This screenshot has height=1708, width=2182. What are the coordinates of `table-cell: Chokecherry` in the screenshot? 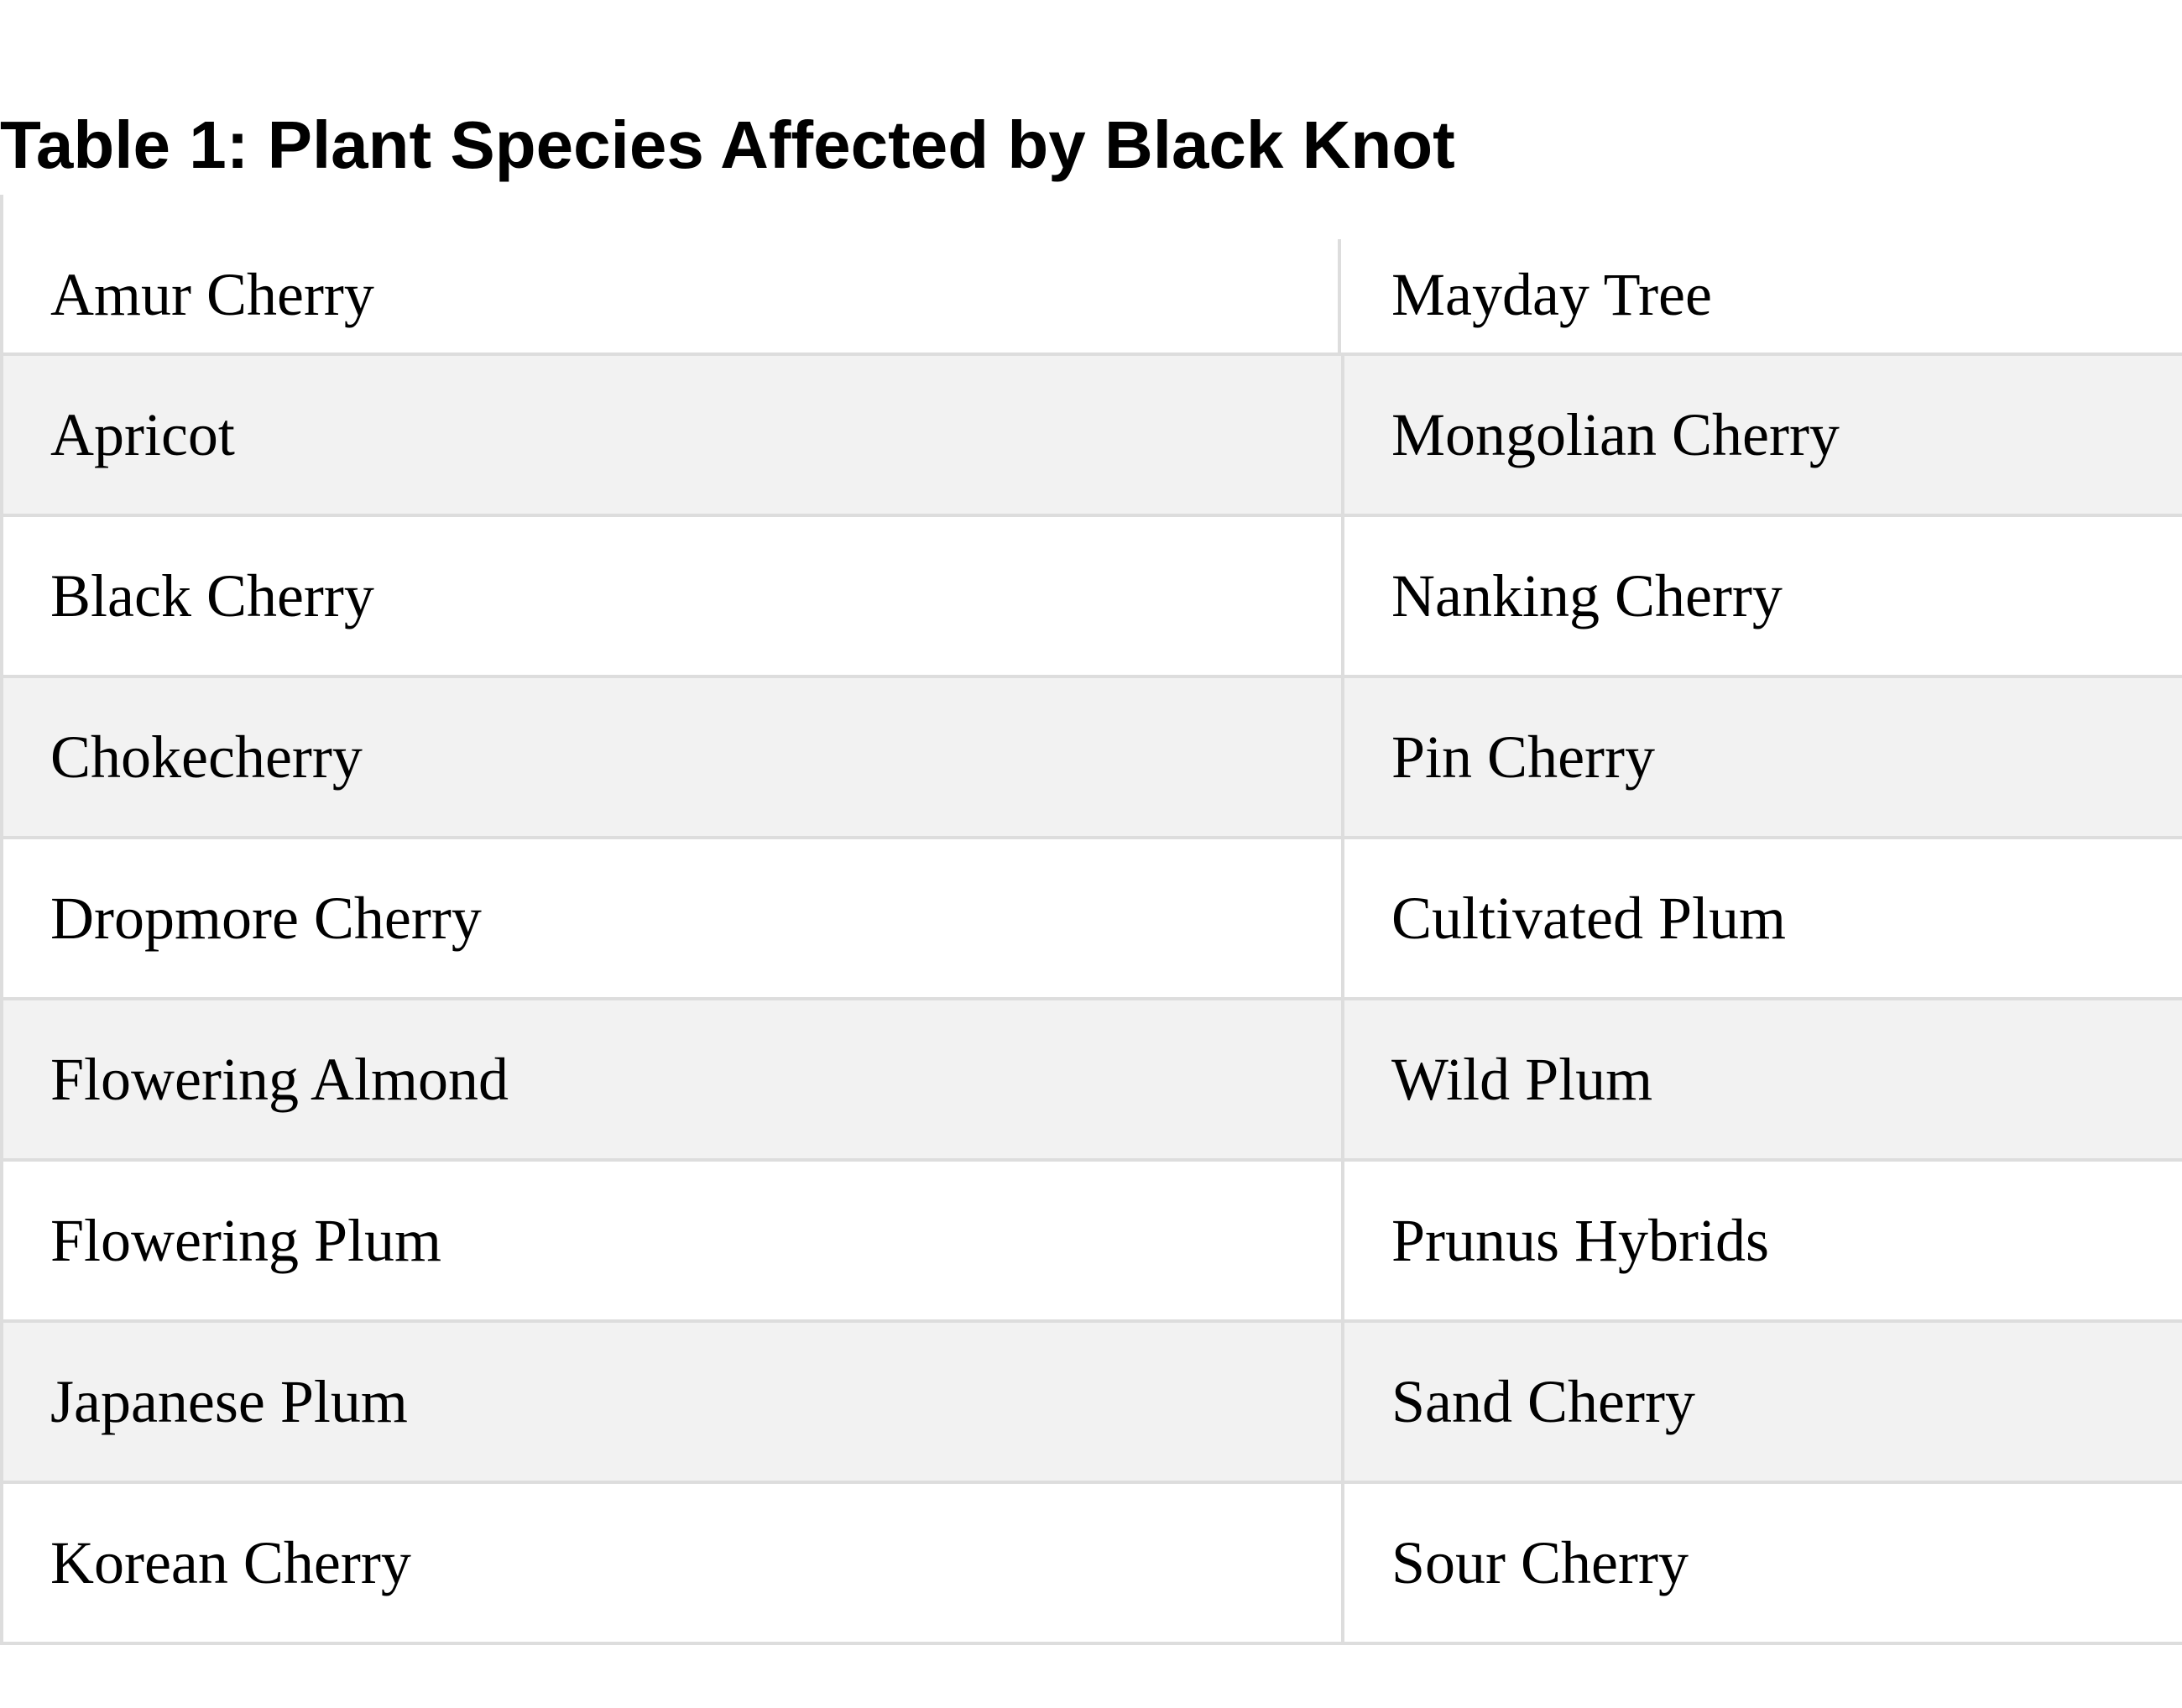 It's located at (673, 757).